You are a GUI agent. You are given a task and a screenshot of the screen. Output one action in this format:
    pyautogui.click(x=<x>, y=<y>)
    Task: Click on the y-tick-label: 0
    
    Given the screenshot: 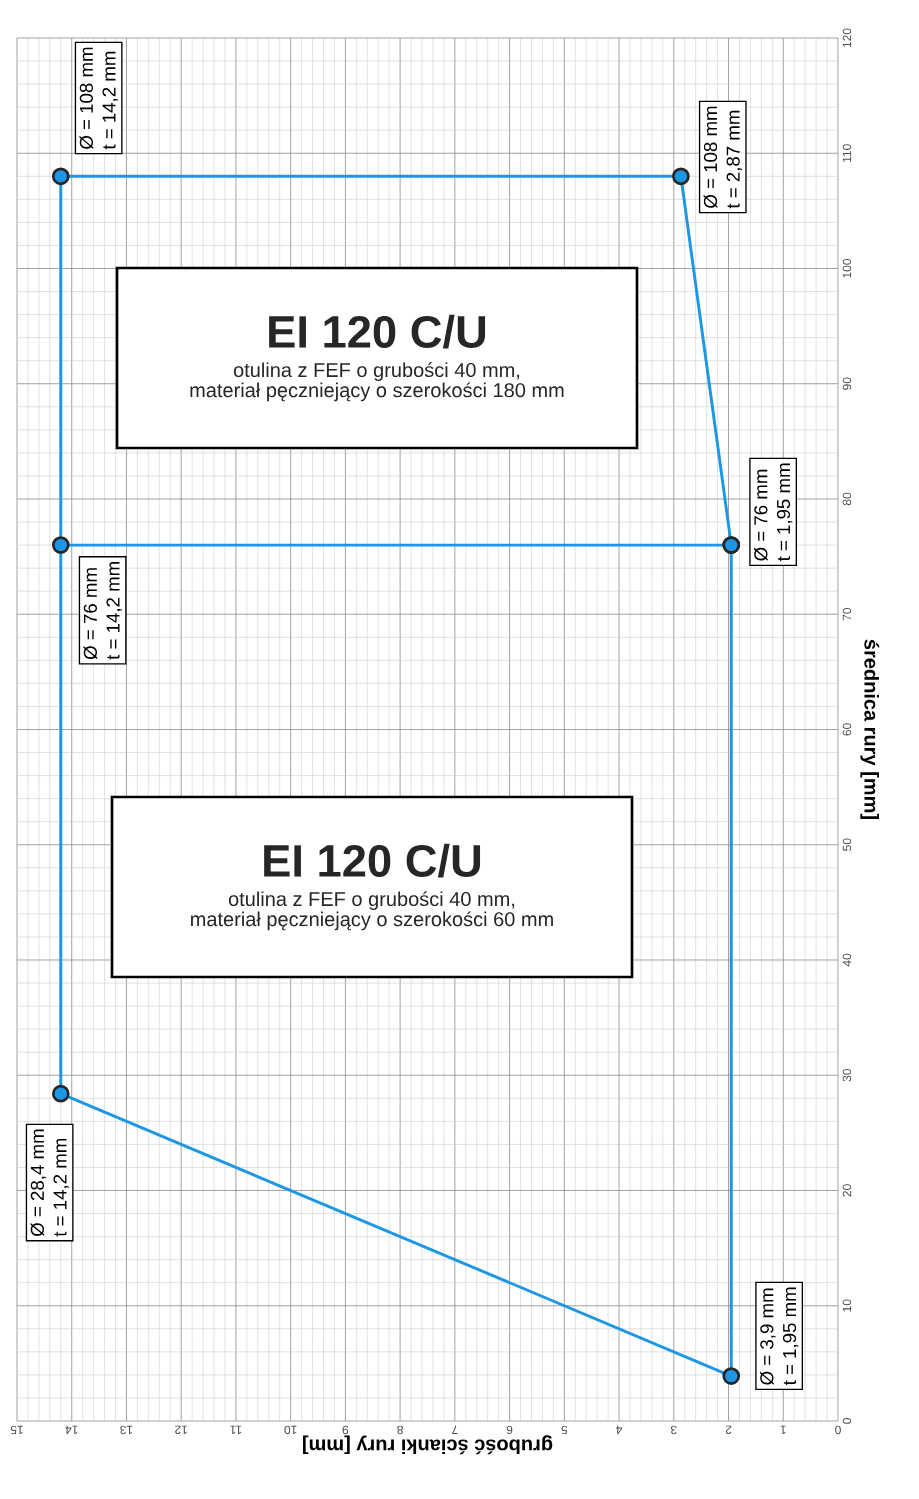 What is the action you would take?
    pyautogui.click(x=847, y=1421)
    